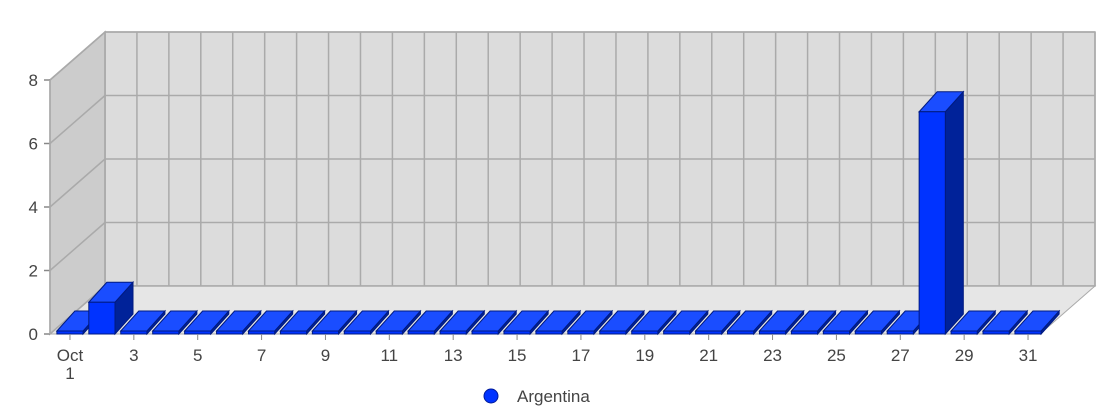 The height and width of the screenshot is (417, 1103). What do you see at coordinates (133, 355) in the screenshot?
I see `x-tick-label: 3` at bounding box center [133, 355].